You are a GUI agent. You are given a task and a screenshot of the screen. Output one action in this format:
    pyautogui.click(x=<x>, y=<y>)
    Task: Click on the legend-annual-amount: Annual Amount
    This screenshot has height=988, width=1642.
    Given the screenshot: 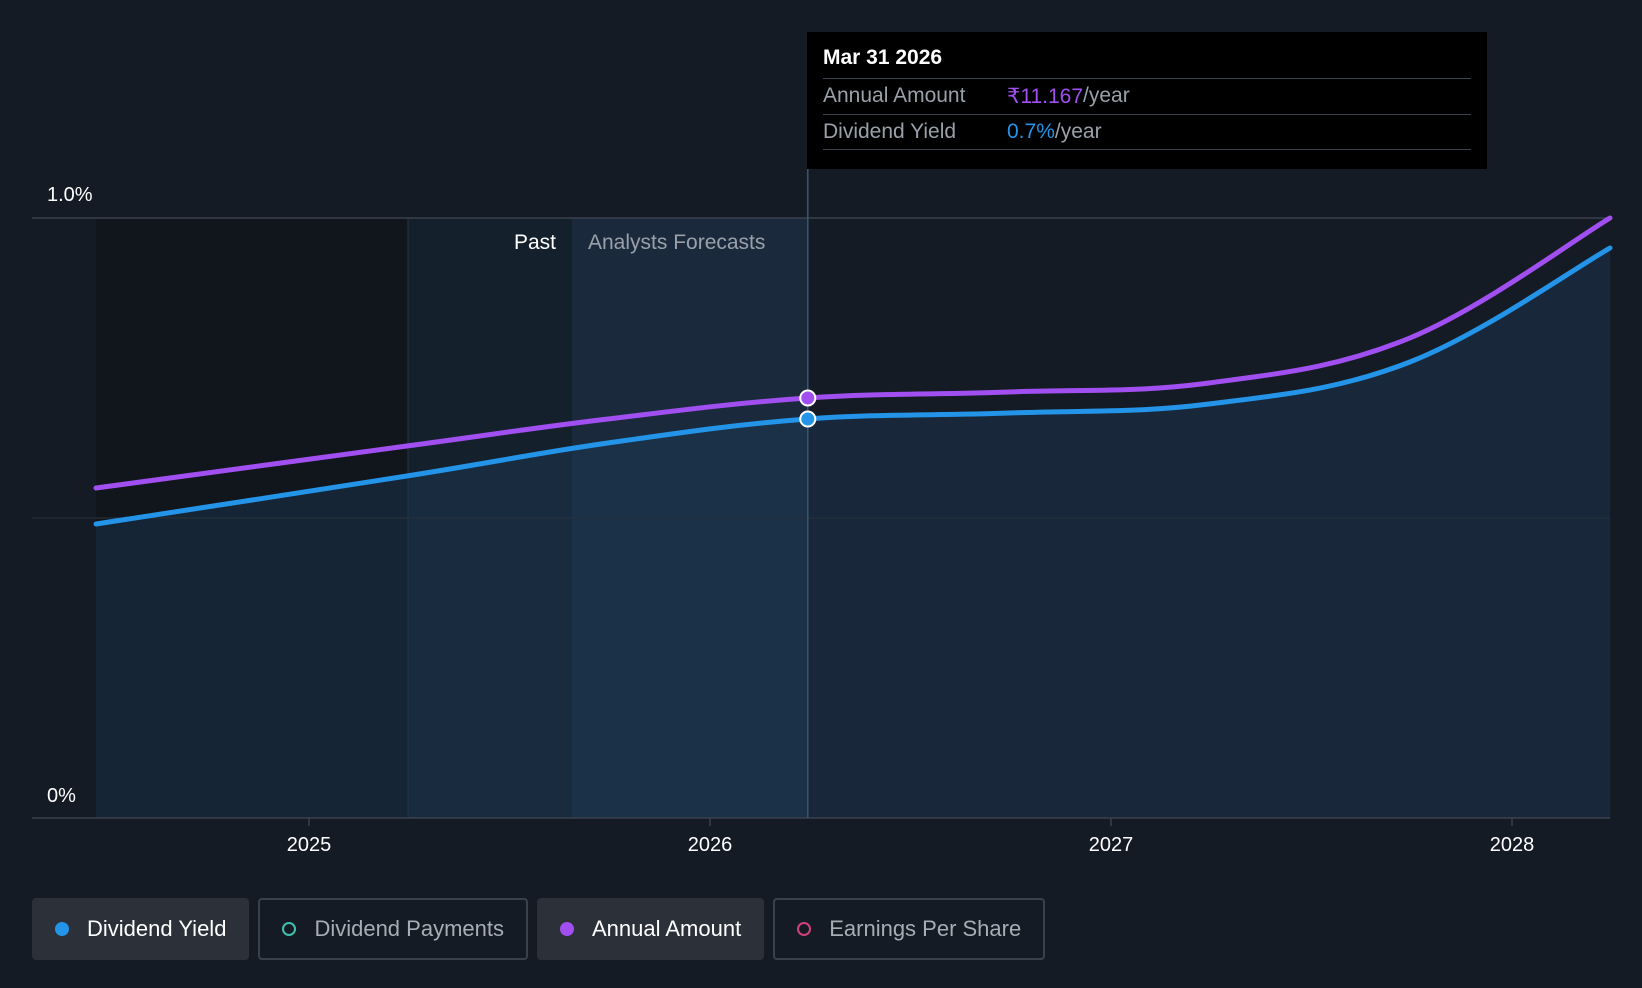 What is the action you would take?
    pyautogui.click(x=650, y=929)
    